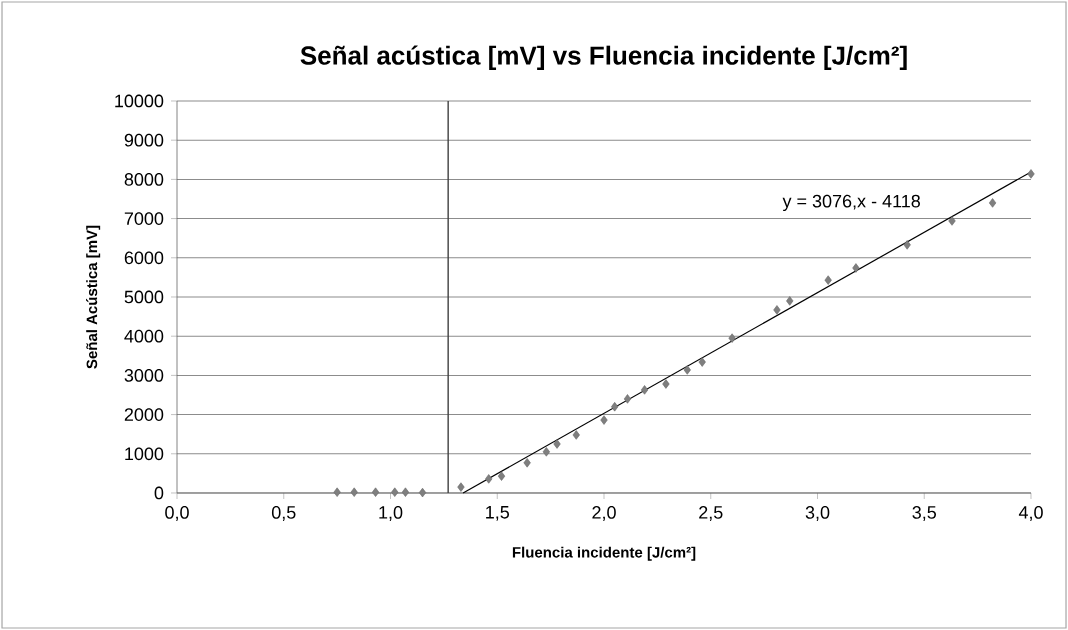 The height and width of the screenshot is (630, 1068). What do you see at coordinates (93, 297) in the screenshot?
I see `y-axis-title: Señal Acústica [mV]` at bounding box center [93, 297].